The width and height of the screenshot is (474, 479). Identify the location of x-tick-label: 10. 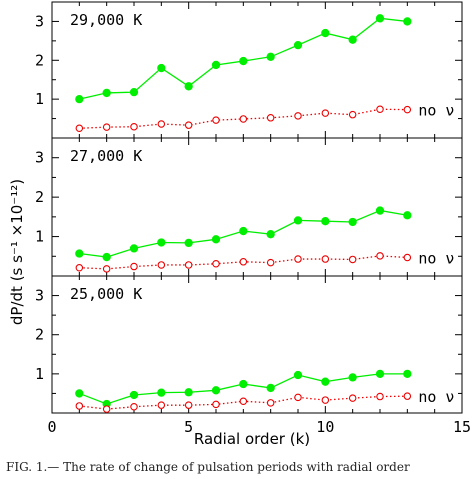
(325, 427).